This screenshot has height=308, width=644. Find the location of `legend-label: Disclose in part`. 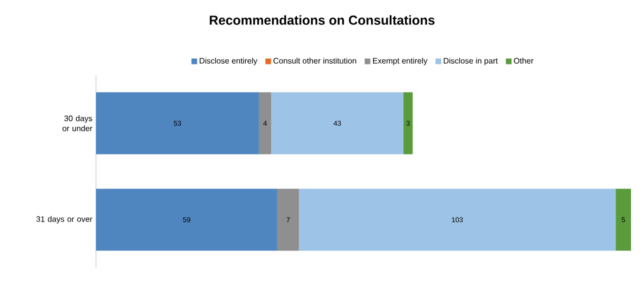

legend-label: Disclose in part is located at coordinates (471, 62).